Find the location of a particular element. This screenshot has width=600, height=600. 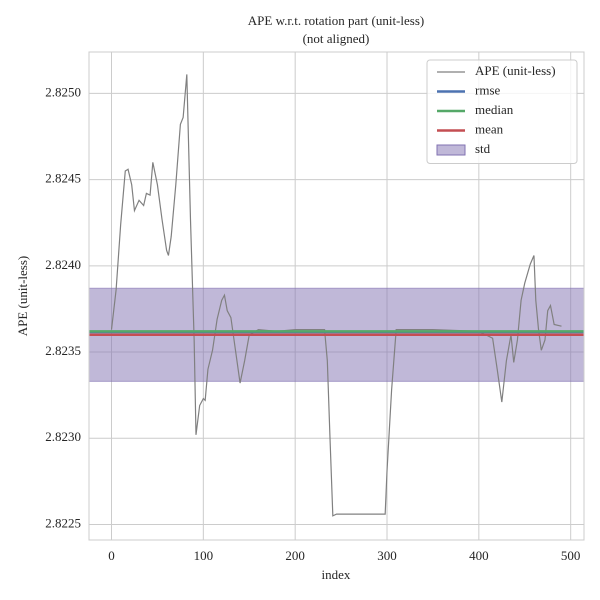

legend-label: APE (unit-less) is located at coordinates (515, 70).